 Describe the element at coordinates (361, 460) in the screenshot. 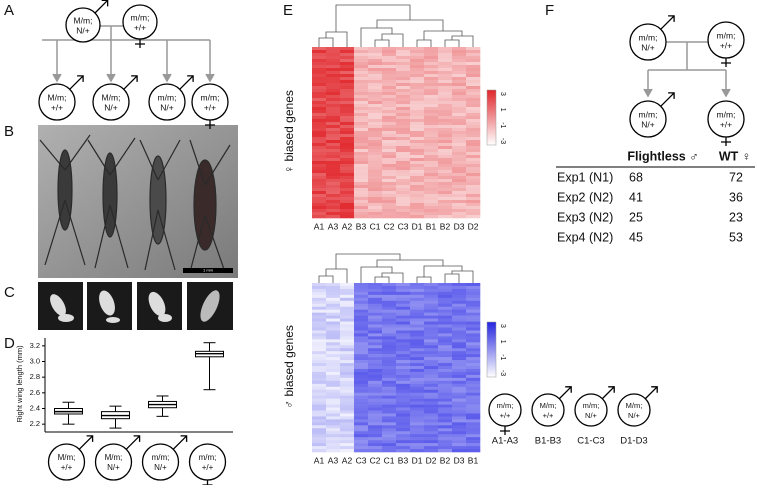

I see `column-label: C3` at that location.